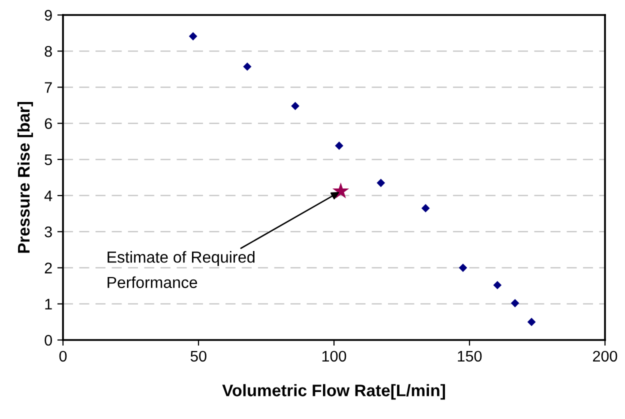 Image resolution: width=625 pixels, height=419 pixels. What do you see at coordinates (48, 340) in the screenshot?
I see `y-tick-label: 0` at bounding box center [48, 340].